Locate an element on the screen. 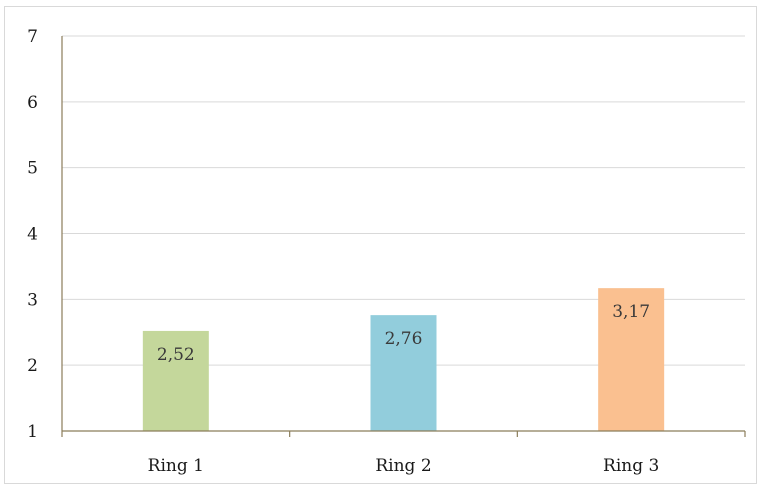 The height and width of the screenshot is (488, 761). x-axis-category-labels: Ring 1 Ring 2 Ring 3 is located at coordinates (404, 466).